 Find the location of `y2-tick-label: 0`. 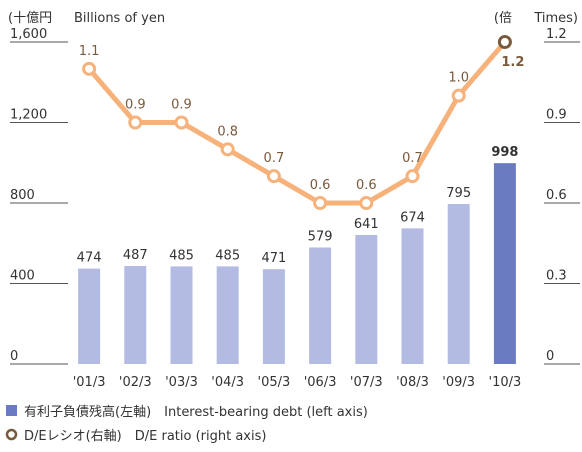

y2-tick-label: 0 is located at coordinates (550, 356).